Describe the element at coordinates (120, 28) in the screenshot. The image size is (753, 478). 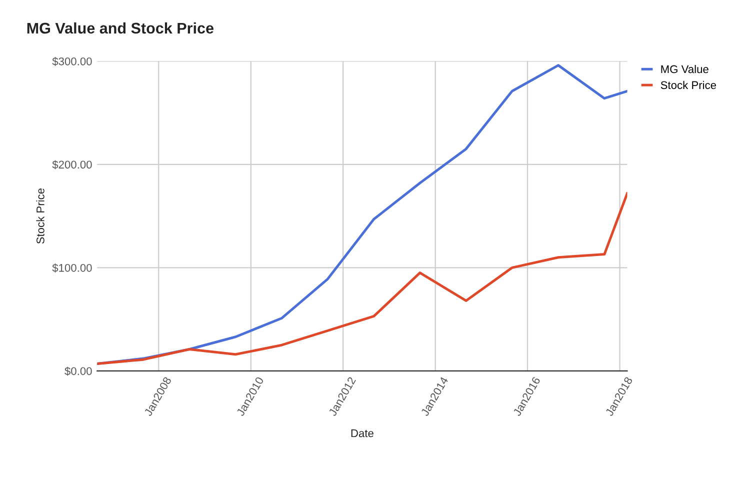
I see `chart-title: MG Value and Stock Price` at that location.